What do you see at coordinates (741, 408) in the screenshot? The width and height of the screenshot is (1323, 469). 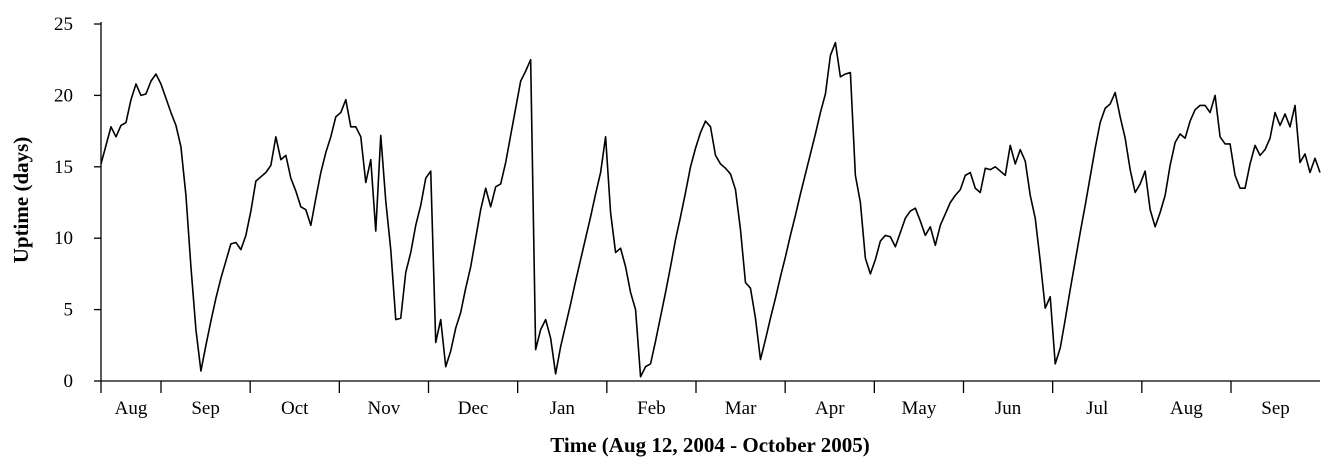 I see `x-tick-label: Mar` at bounding box center [741, 408].